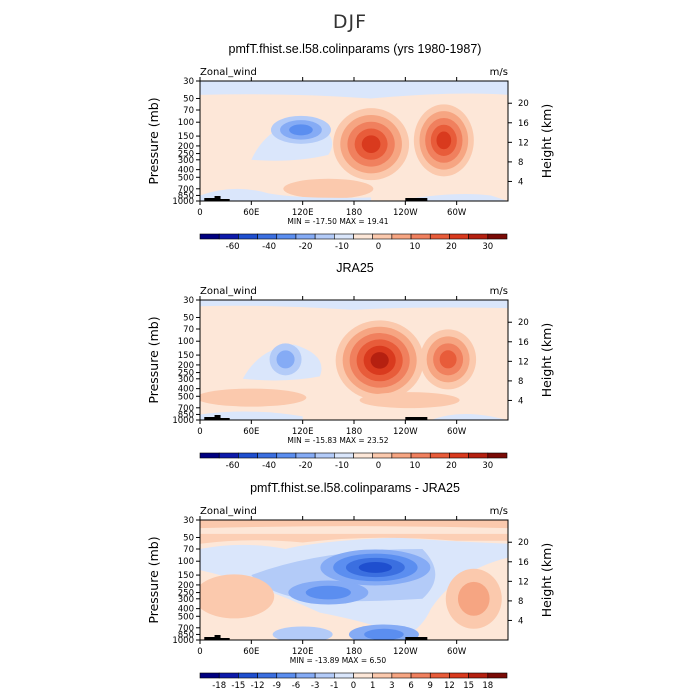 Image resolution: width=700 pixels, height=700 pixels. I want to click on y-tick-label: 300, so click(186, 380).